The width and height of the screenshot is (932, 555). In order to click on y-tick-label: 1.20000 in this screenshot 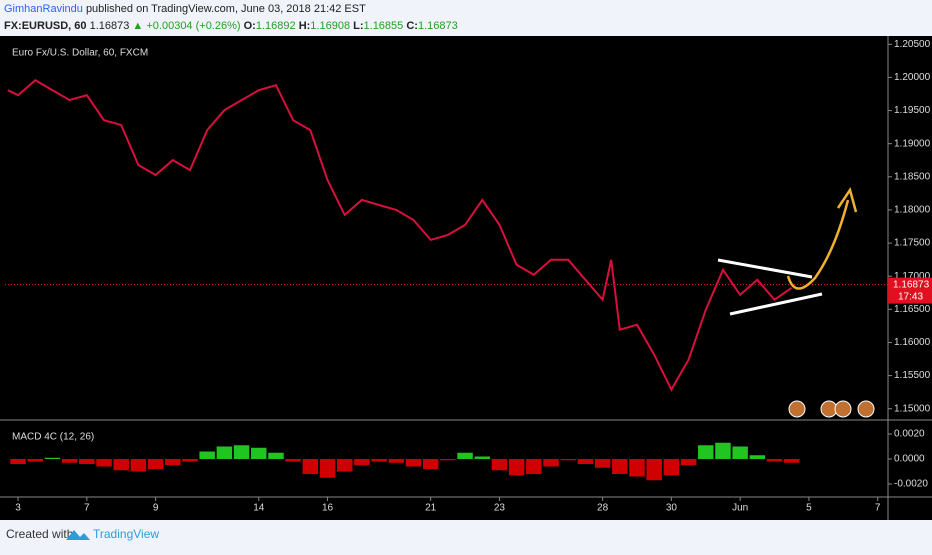, I will do `click(912, 77)`.